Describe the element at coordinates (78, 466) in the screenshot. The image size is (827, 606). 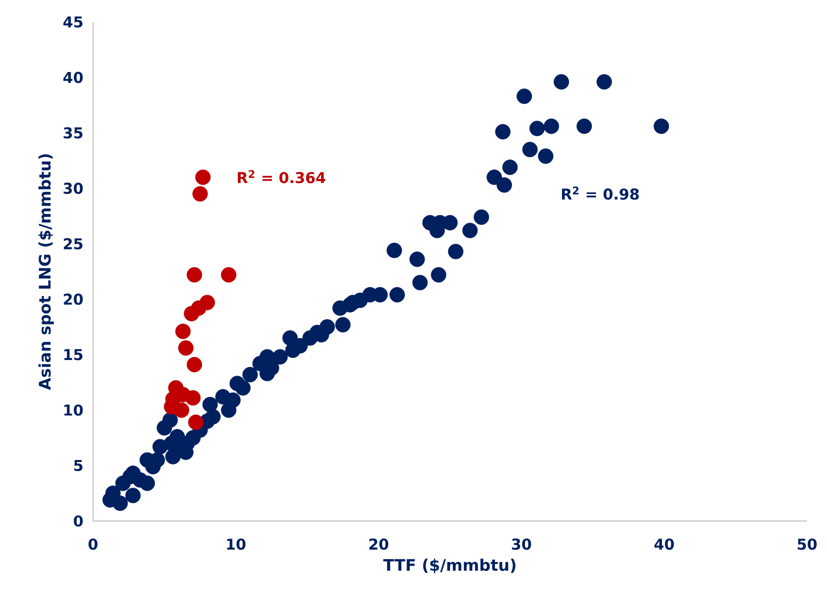
I see `y-tick-label: 5` at that location.